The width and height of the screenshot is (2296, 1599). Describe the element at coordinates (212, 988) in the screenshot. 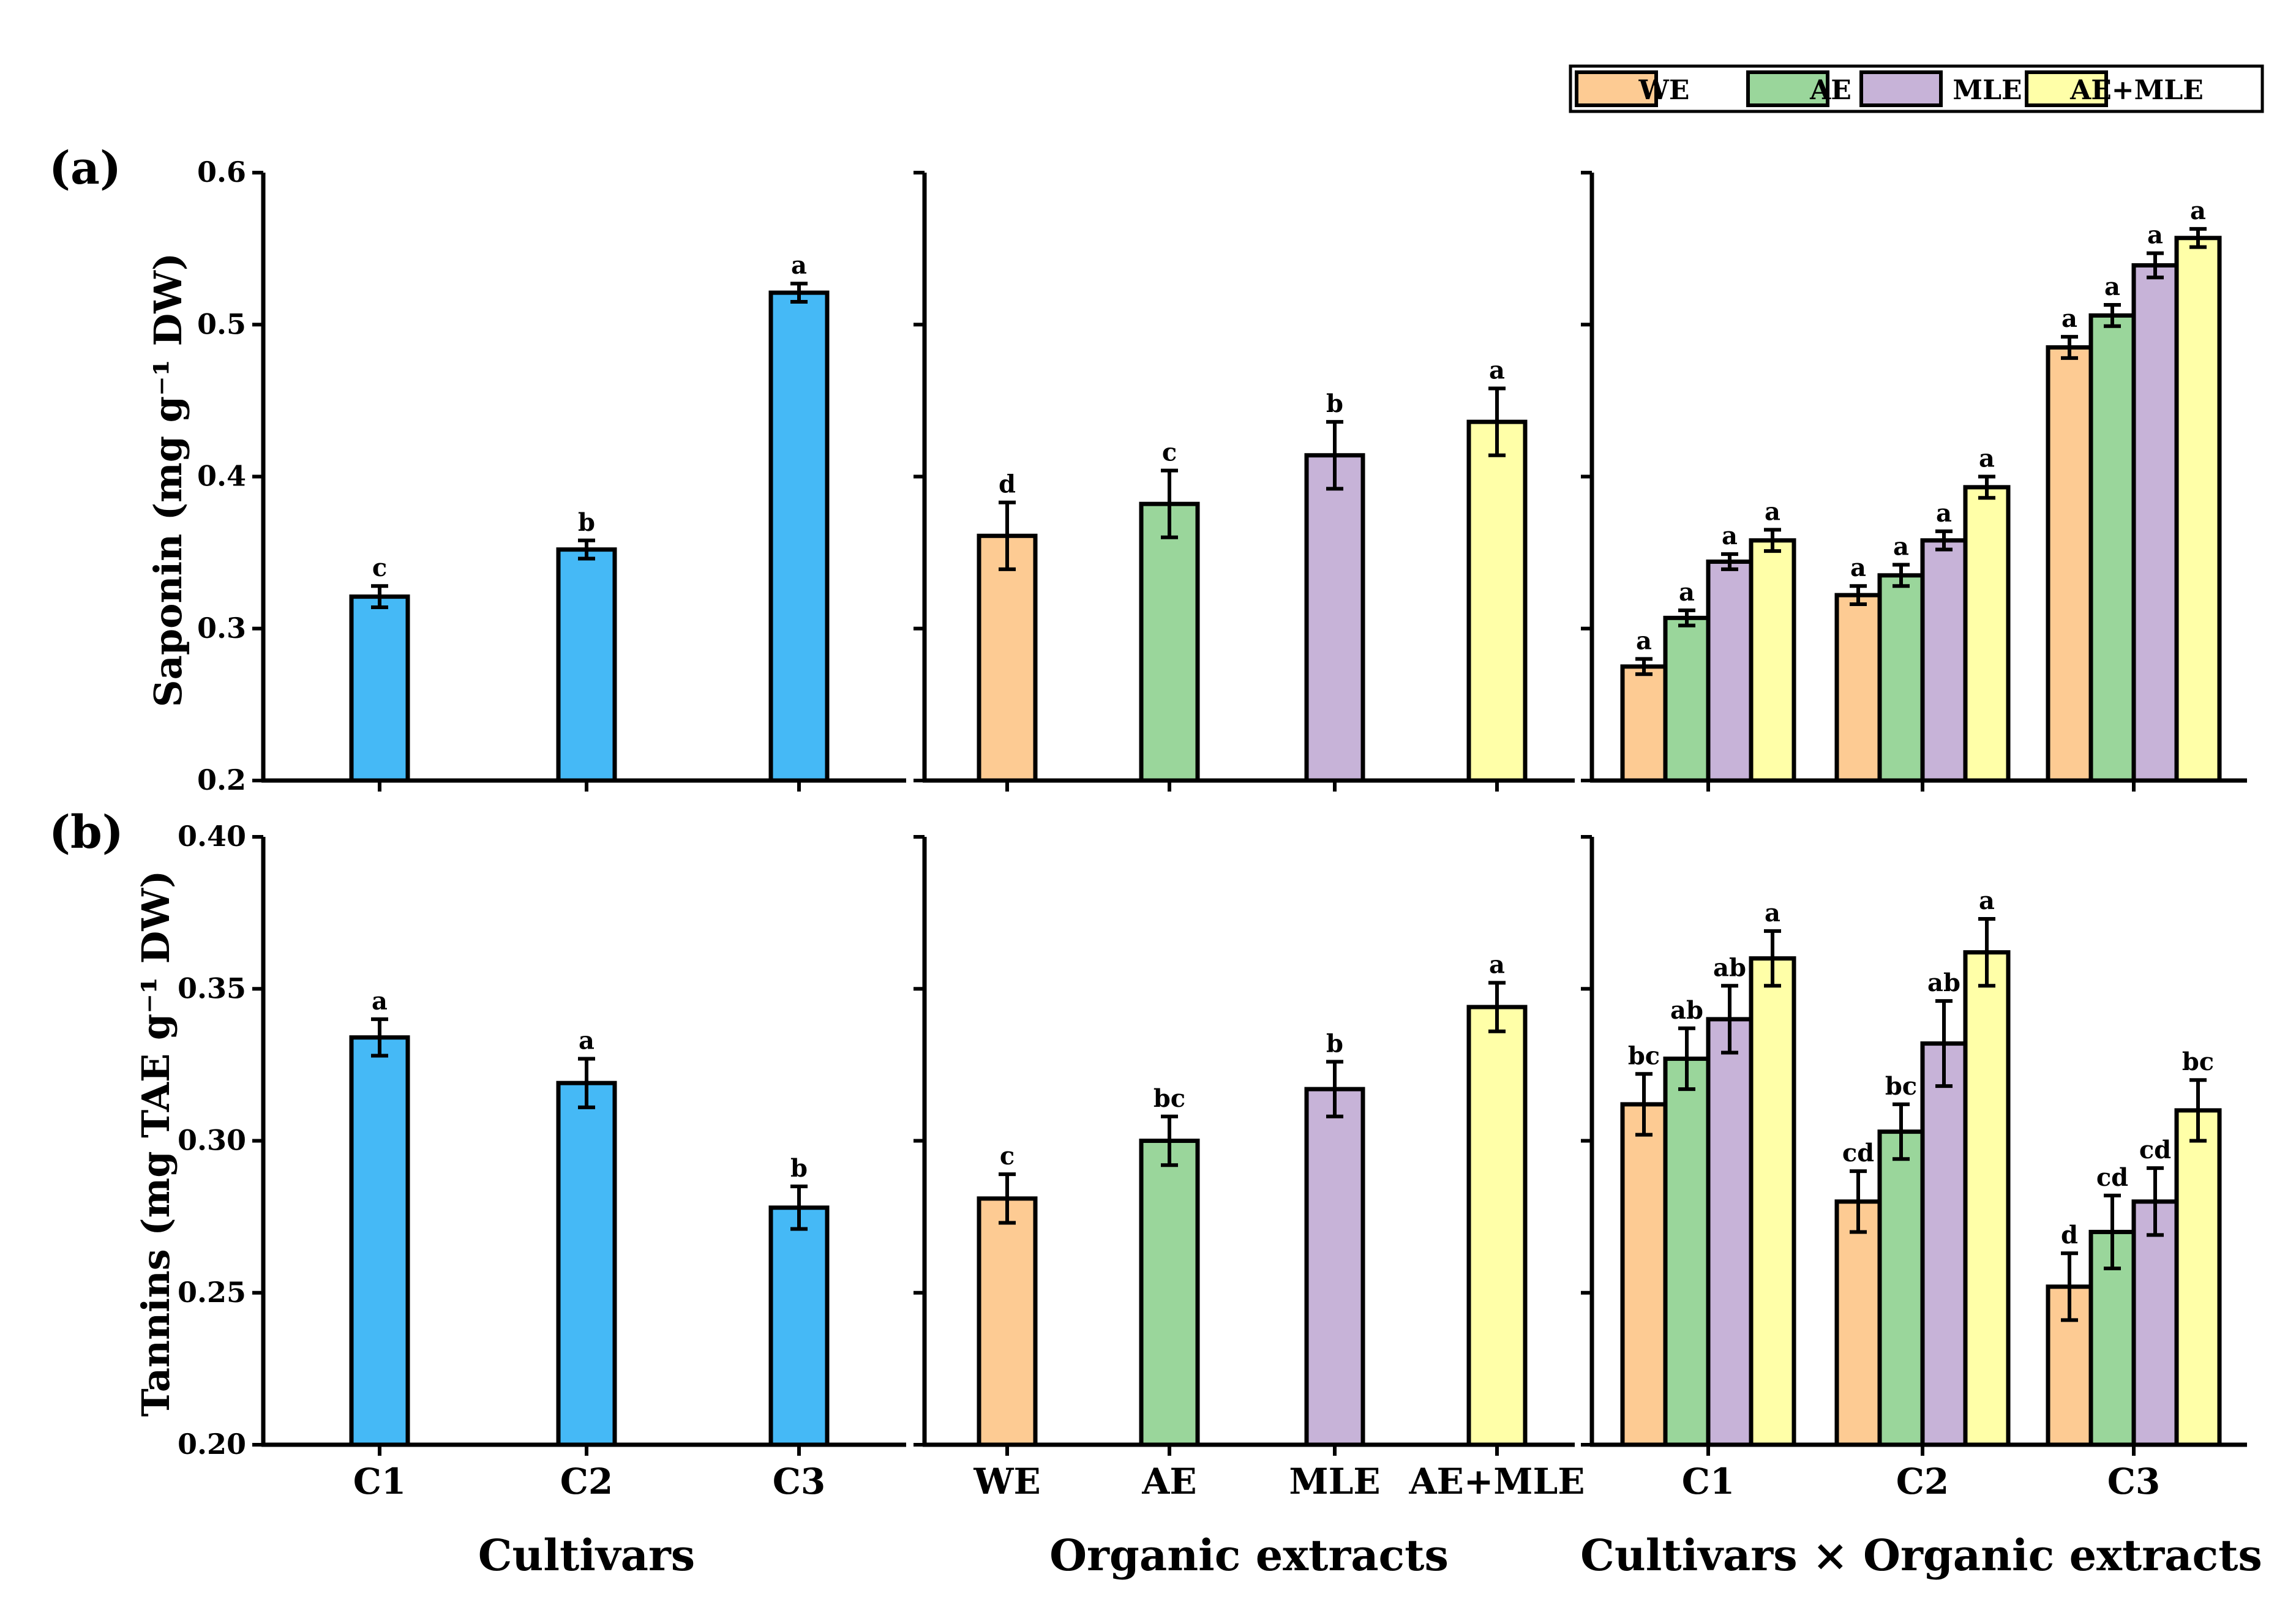

I see `y-tick-label: 0.35` at that location.